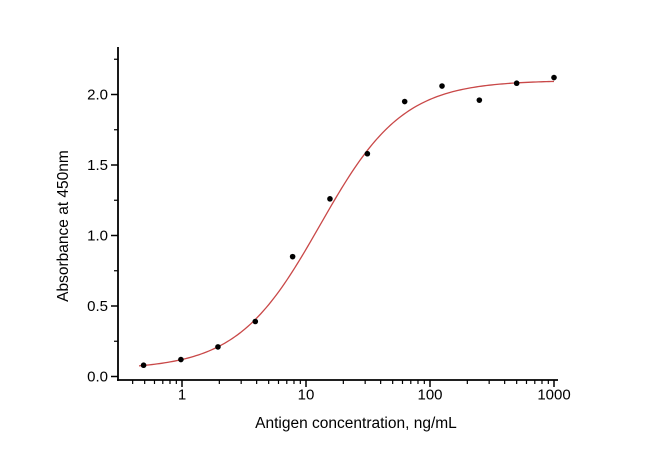 The height and width of the screenshot is (454, 650). What do you see at coordinates (429, 395) in the screenshot?
I see `x-tick-label: 100` at bounding box center [429, 395].